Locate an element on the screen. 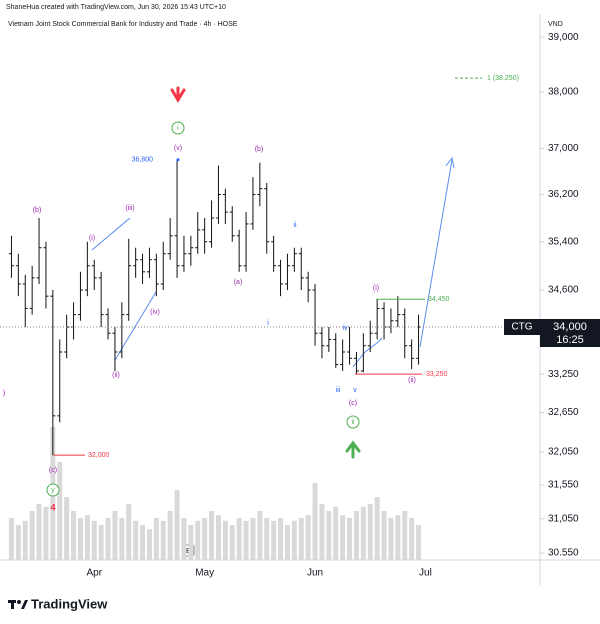 This screenshot has height=624, width=600. x-tick-label: Apr is located at coordinates (94, 573).